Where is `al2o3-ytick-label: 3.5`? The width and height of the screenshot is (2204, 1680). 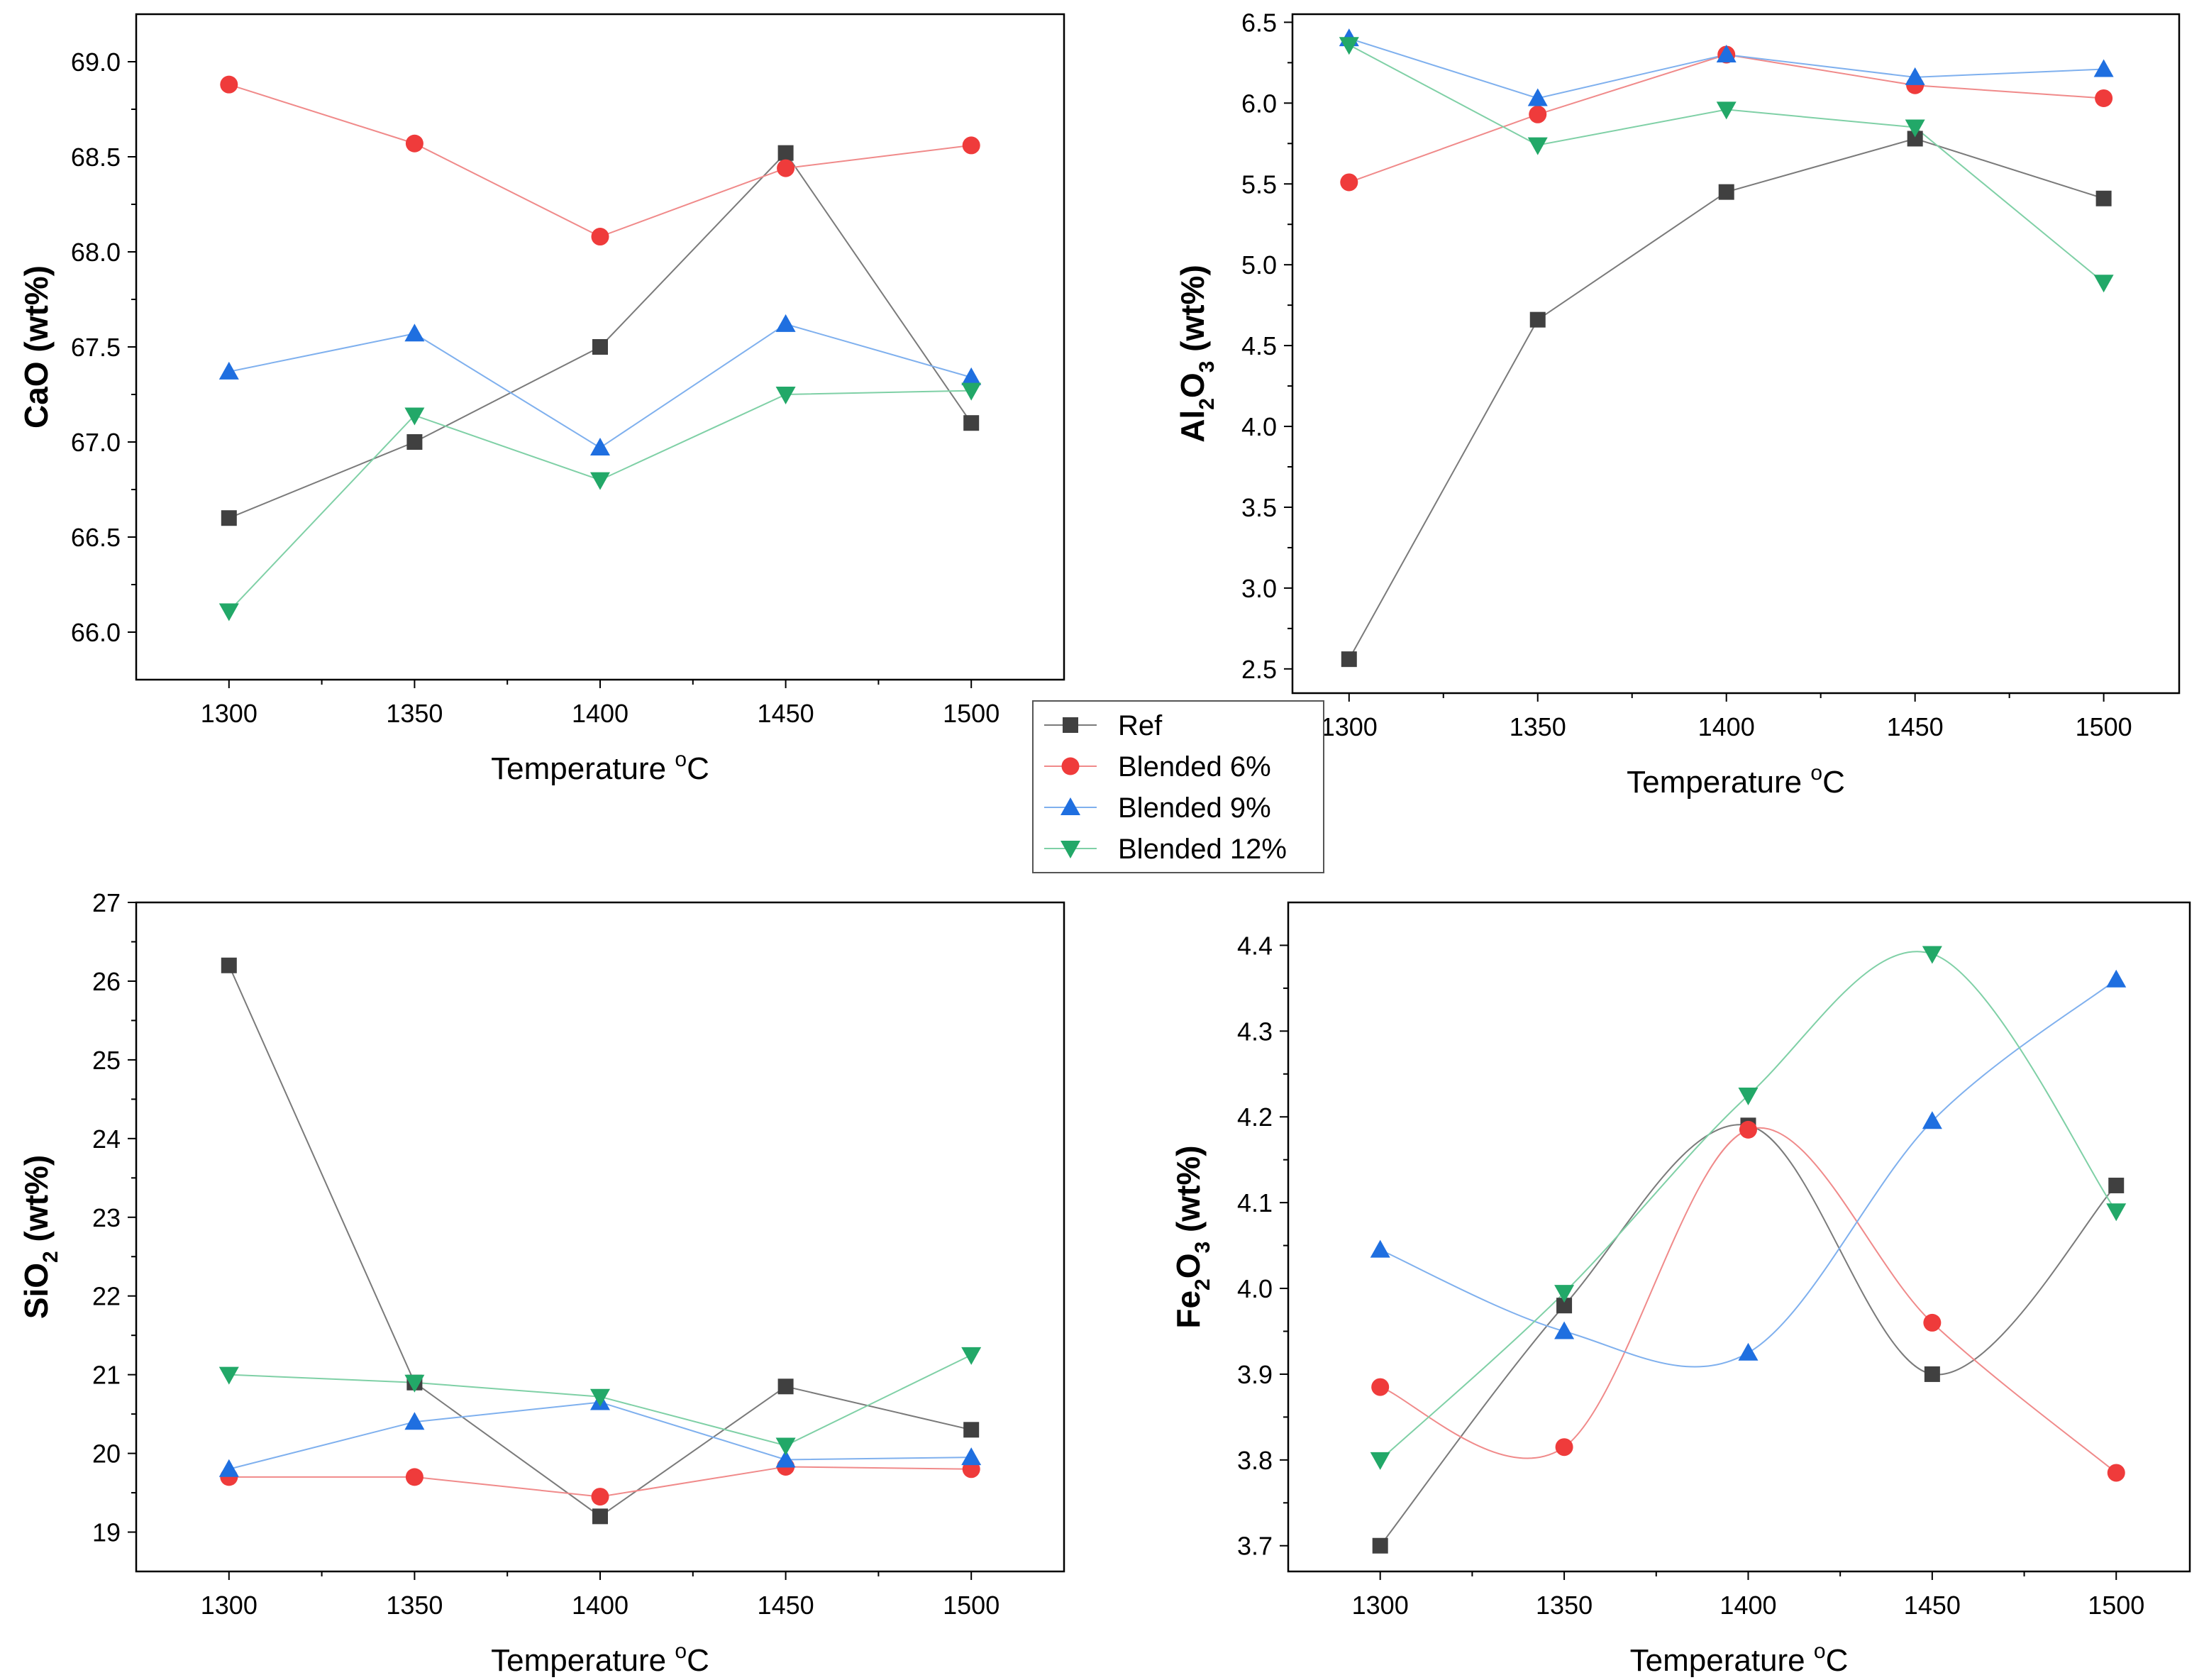 al2o3-ytick-label: 3.5 is located at coordinates (1259, 507).